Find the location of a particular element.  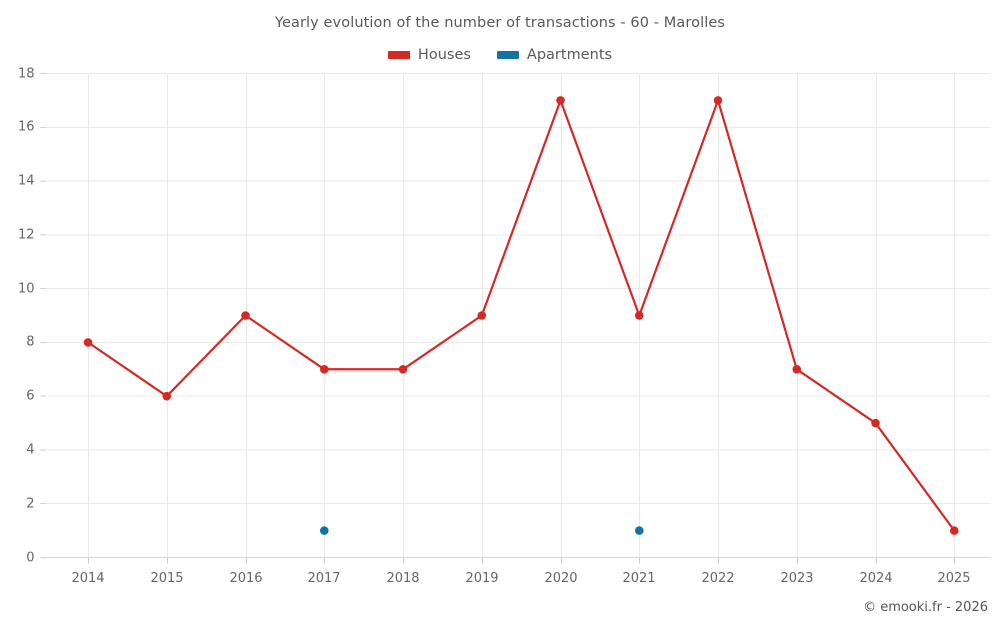

chart-legend: Houses Apartments is located at coordinates (500, 55).